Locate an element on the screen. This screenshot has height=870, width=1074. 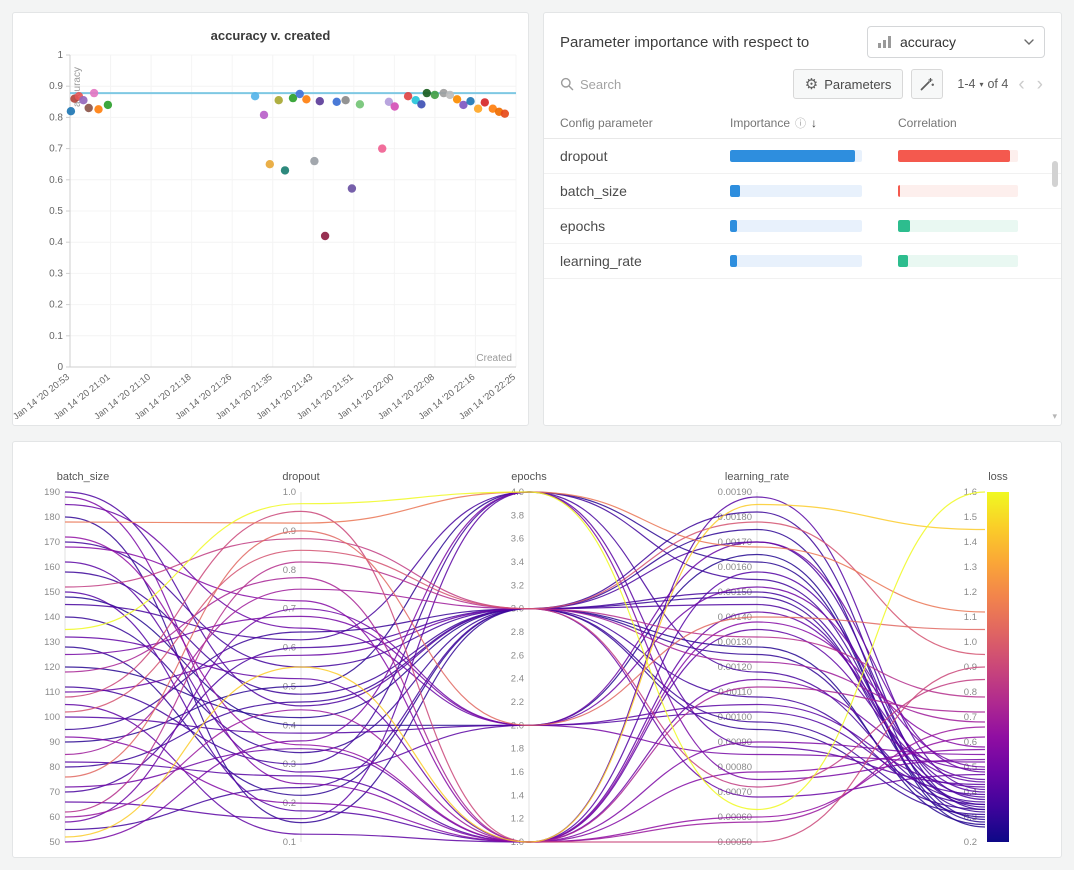
importance-row-learning_rate: learning_rate is located at coordinates (802, 261).